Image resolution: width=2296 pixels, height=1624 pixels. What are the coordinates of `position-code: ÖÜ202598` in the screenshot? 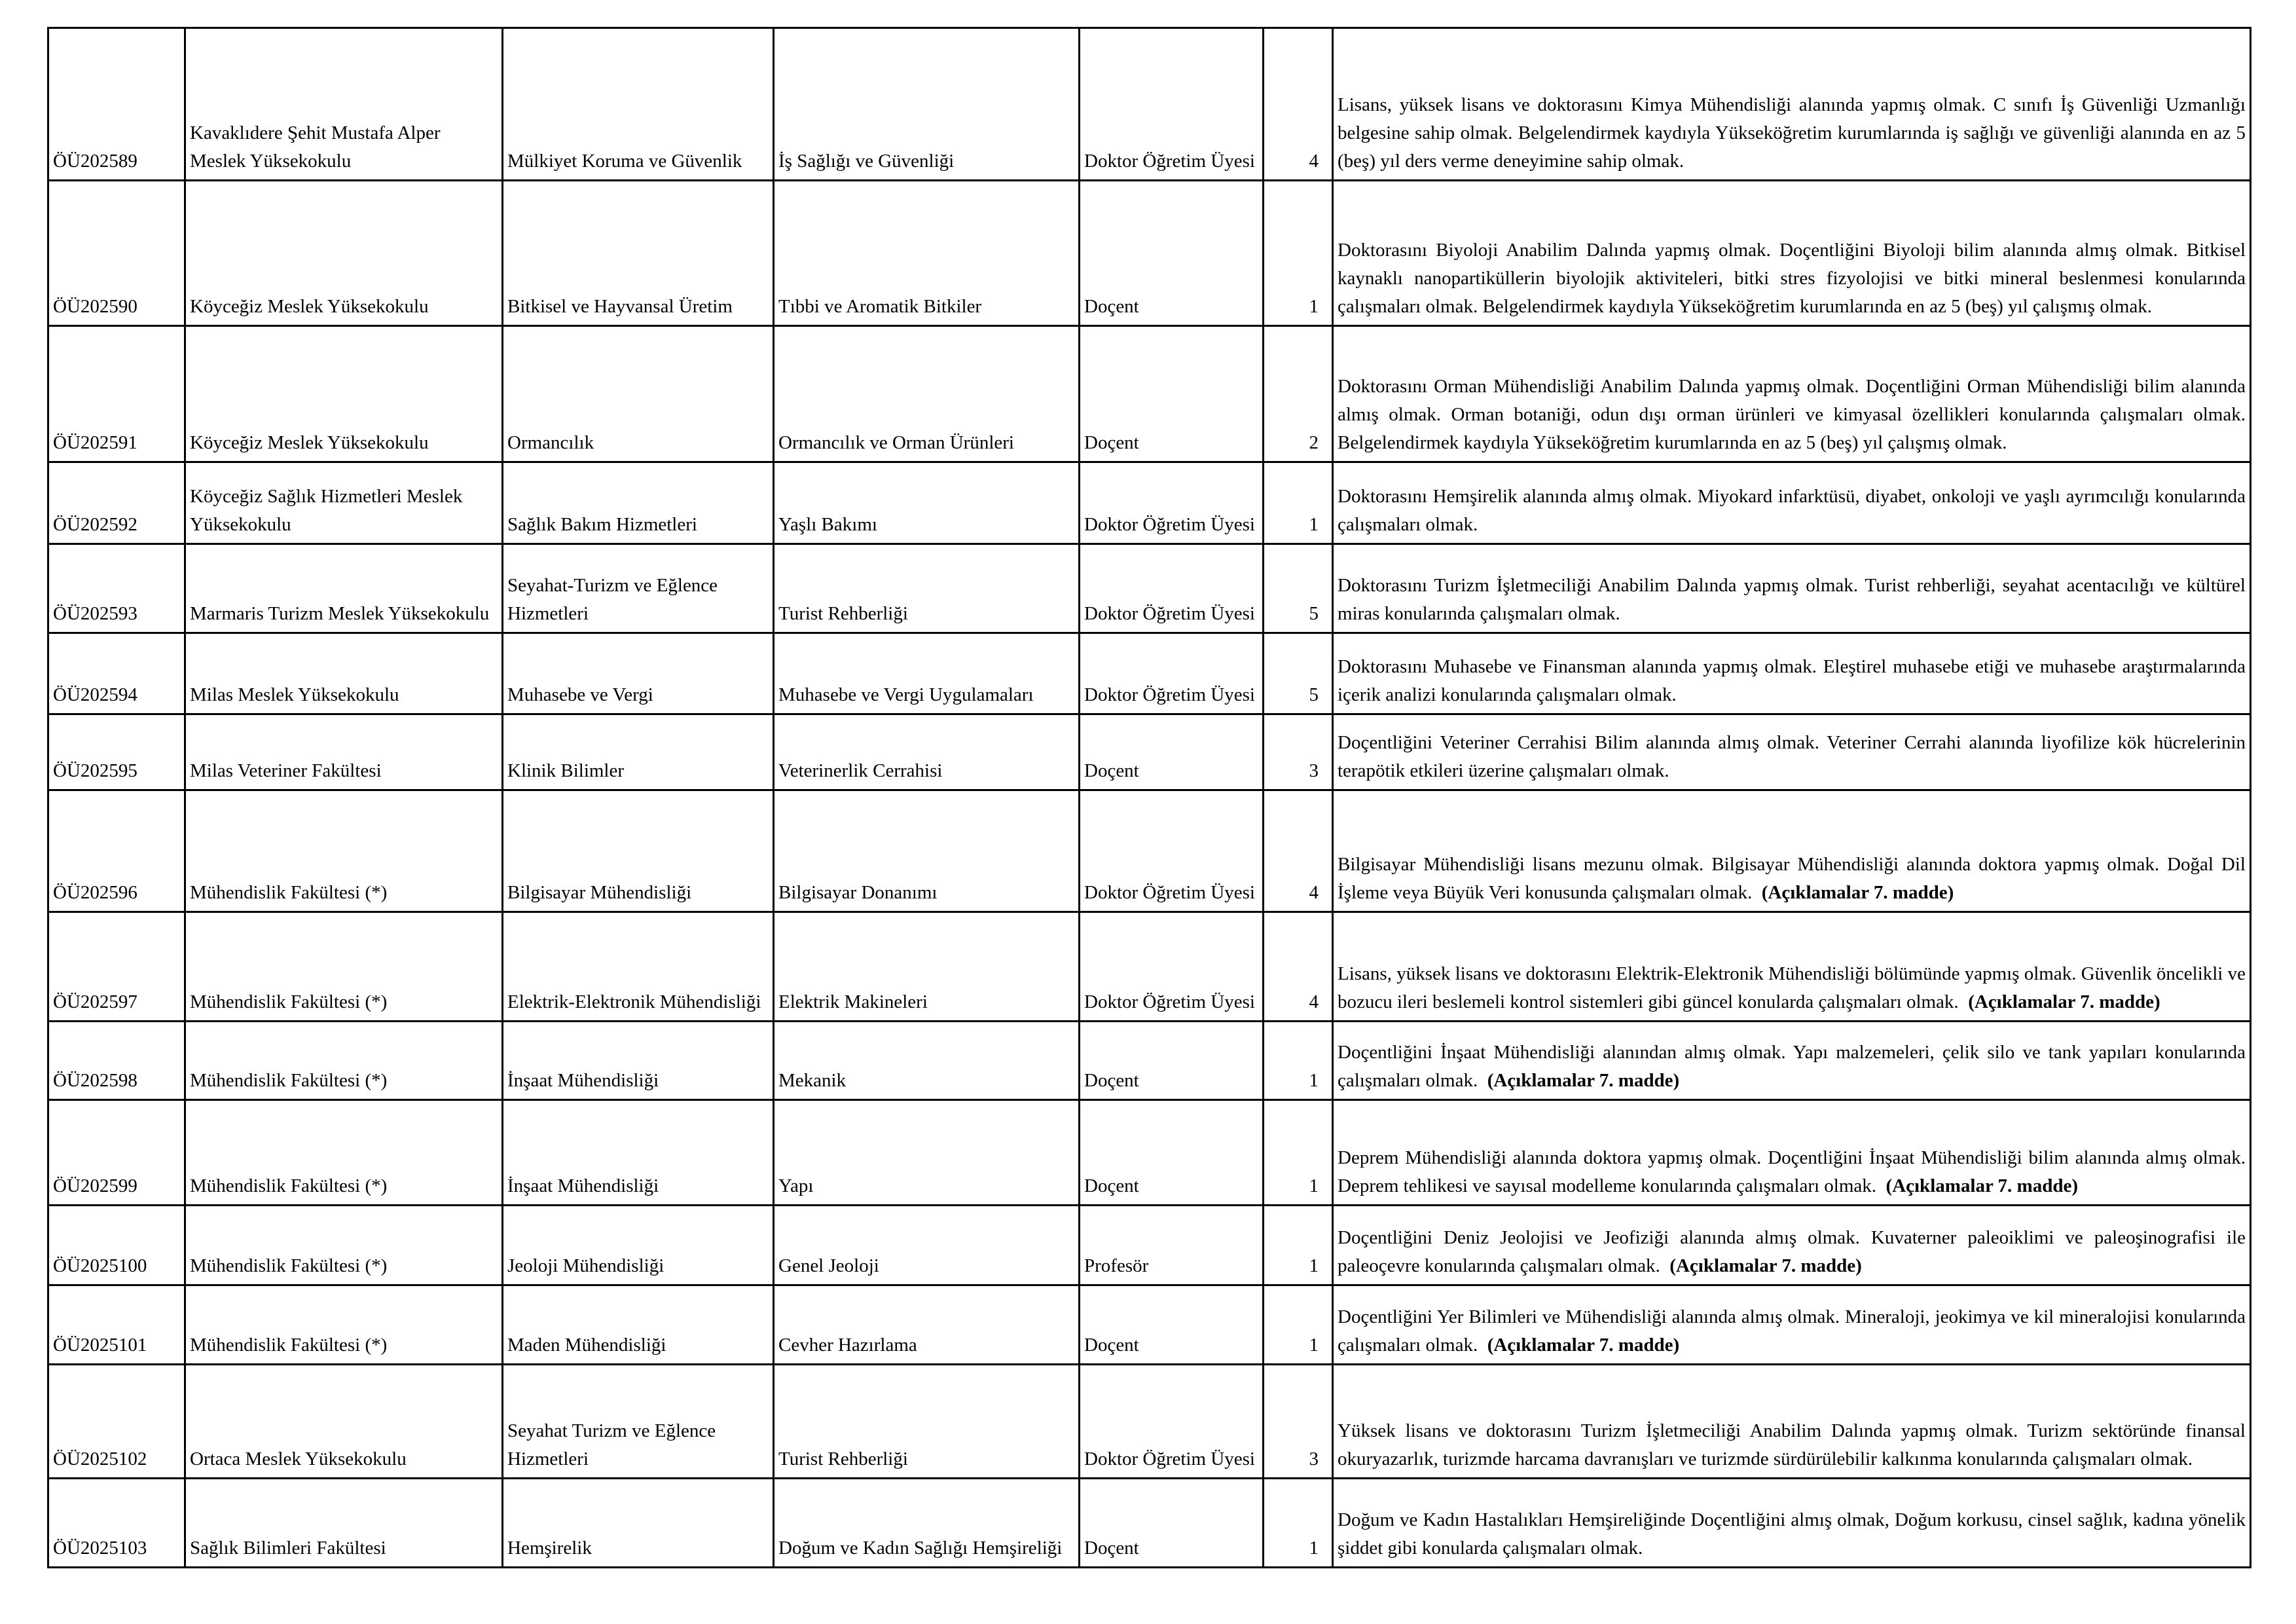 It's located at (116, 1060).